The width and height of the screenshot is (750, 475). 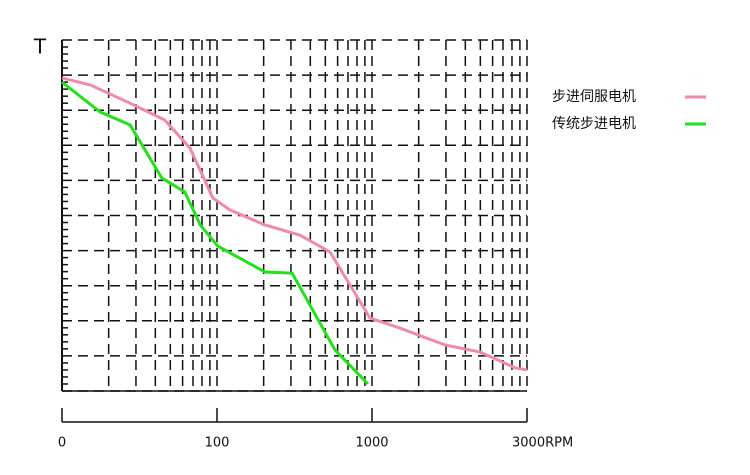 What do you see at coordinates (594, 124) in the screenshot?
I see `legend-label: 传统步进电机` at bounding box center [594, 124].